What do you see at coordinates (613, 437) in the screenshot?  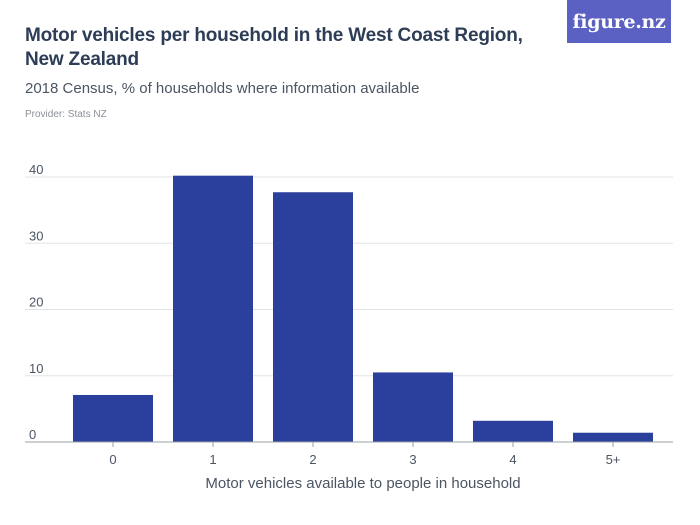 I see `bar-5plus` at bounding box center [613, 437].